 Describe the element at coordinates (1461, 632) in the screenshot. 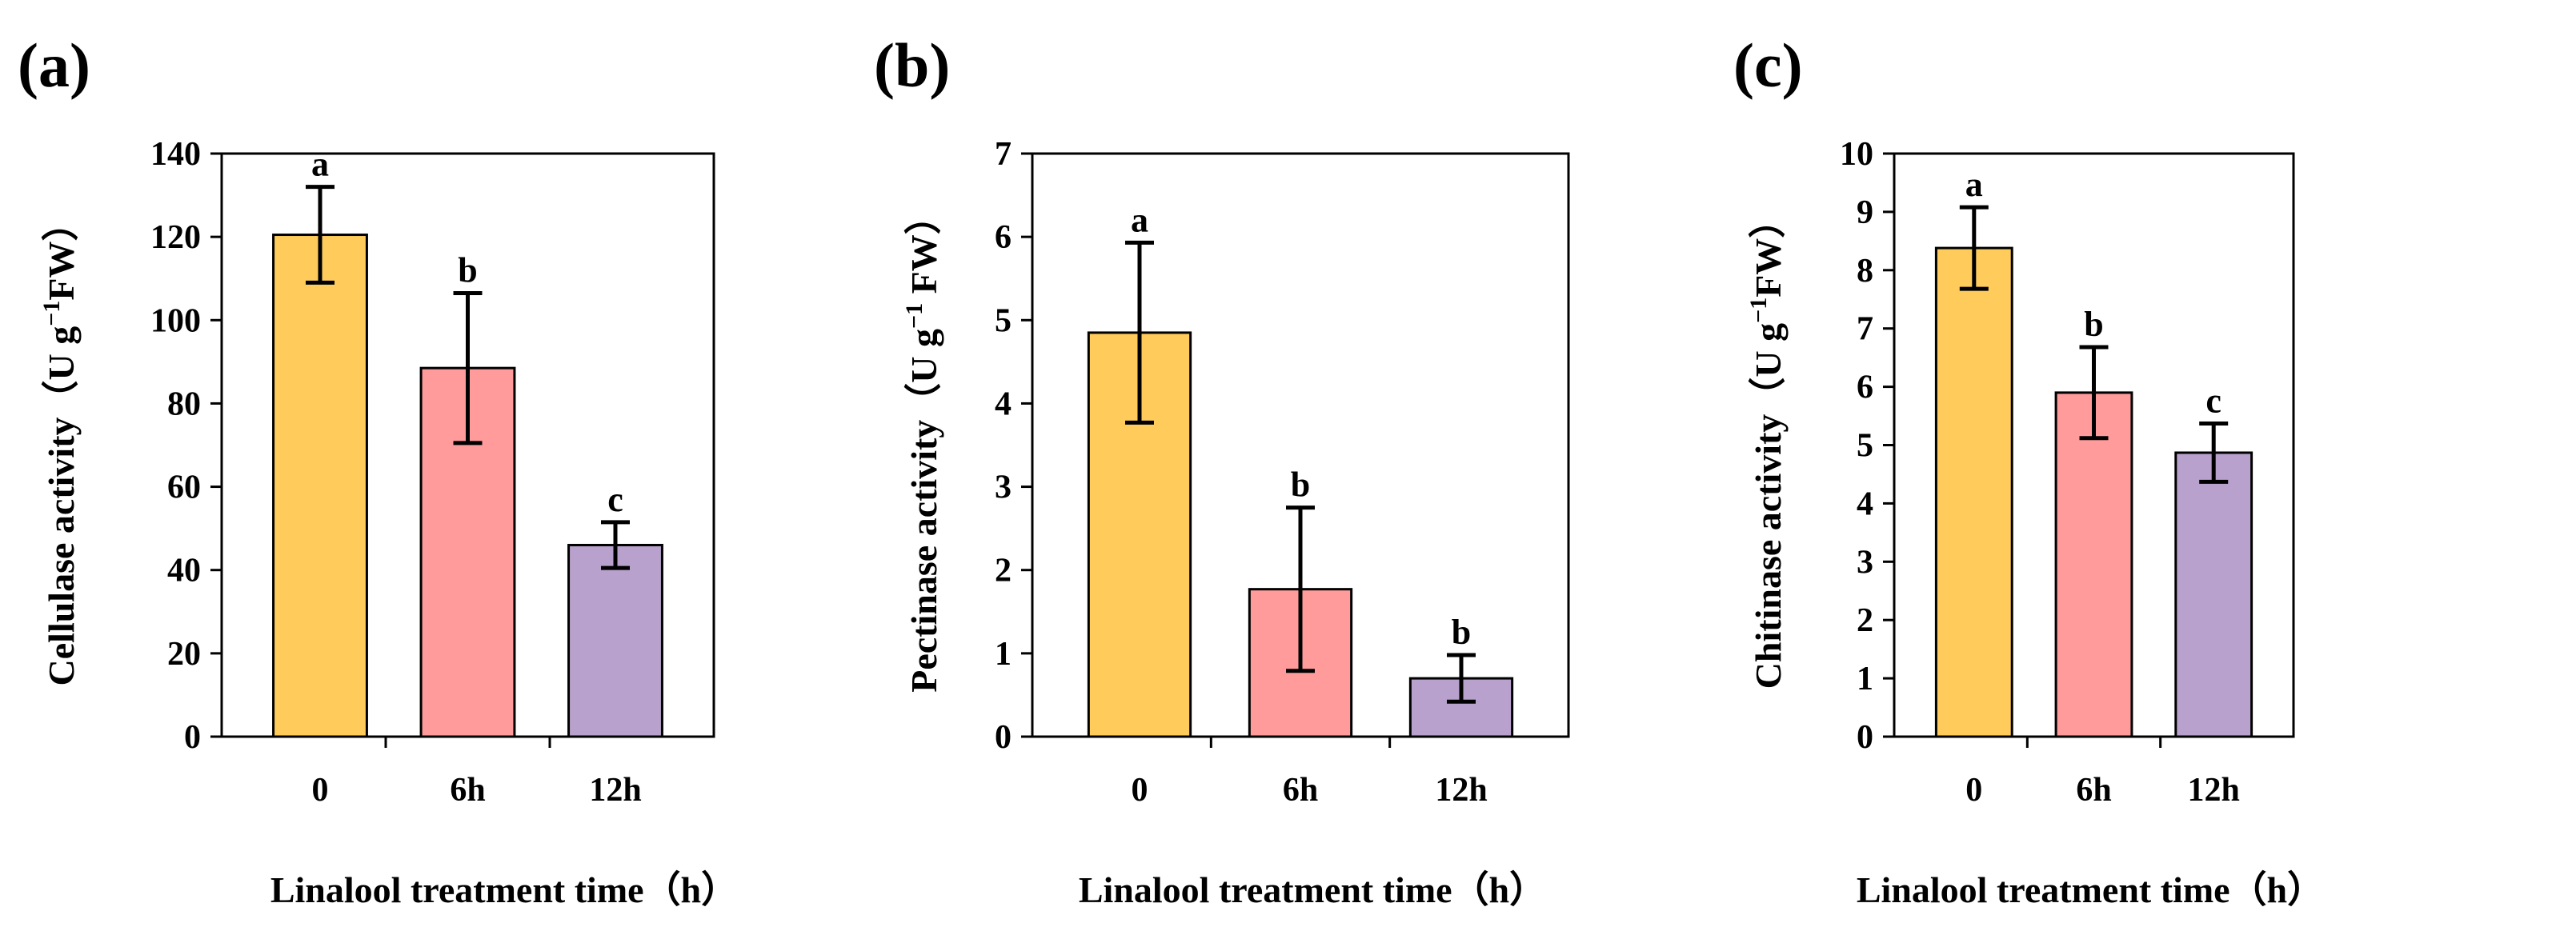

I see `significance-label-12h: b` at that location.